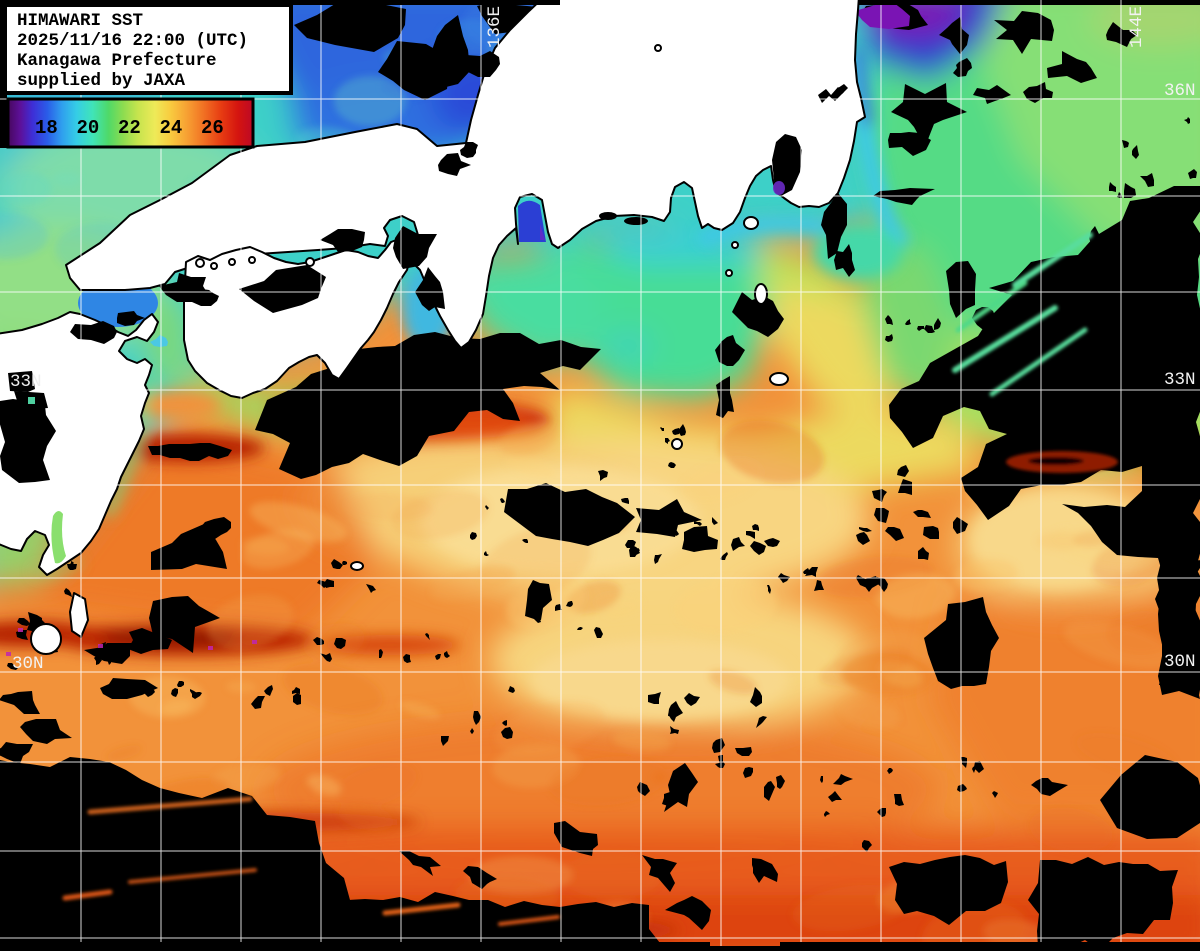 The image size is (1200, 951). What do you see at coordinates (129, 128) in the screenshot?
I see `svg-text: 22` at bounding box center [129, 128].